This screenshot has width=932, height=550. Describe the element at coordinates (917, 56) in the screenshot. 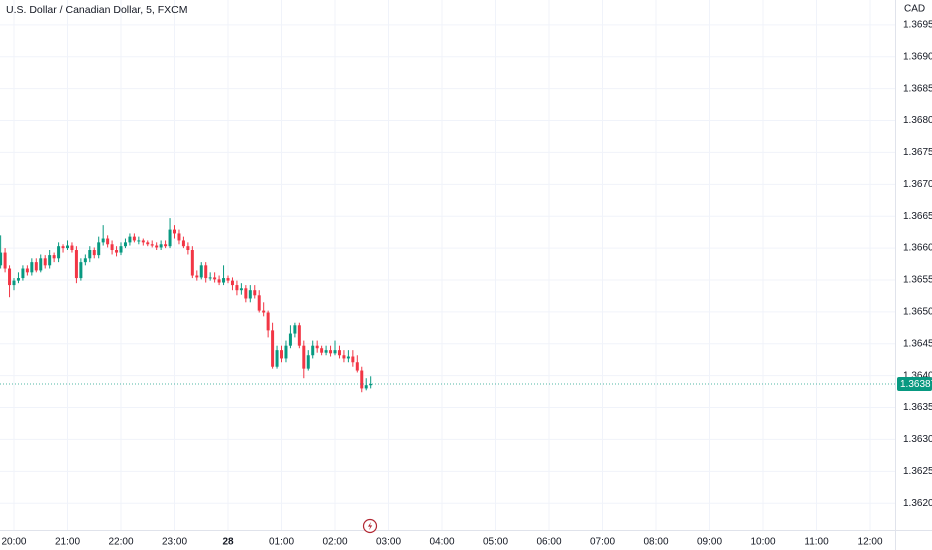

I see `y-tick-label: 1.36900` at that location.